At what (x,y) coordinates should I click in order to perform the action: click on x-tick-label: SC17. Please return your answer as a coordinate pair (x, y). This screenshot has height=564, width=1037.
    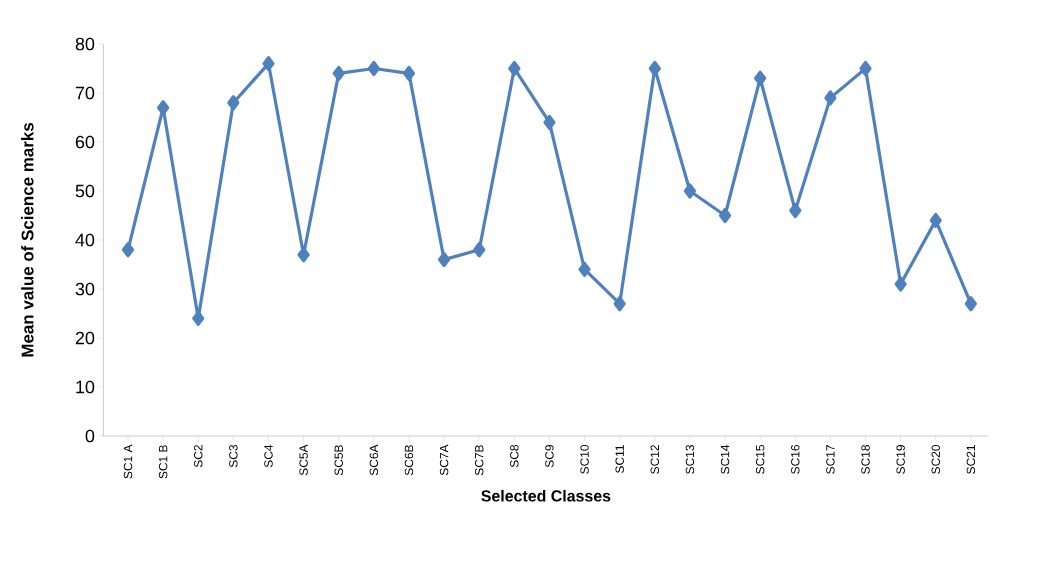
    Looking at the image, I should click on (830, 459).